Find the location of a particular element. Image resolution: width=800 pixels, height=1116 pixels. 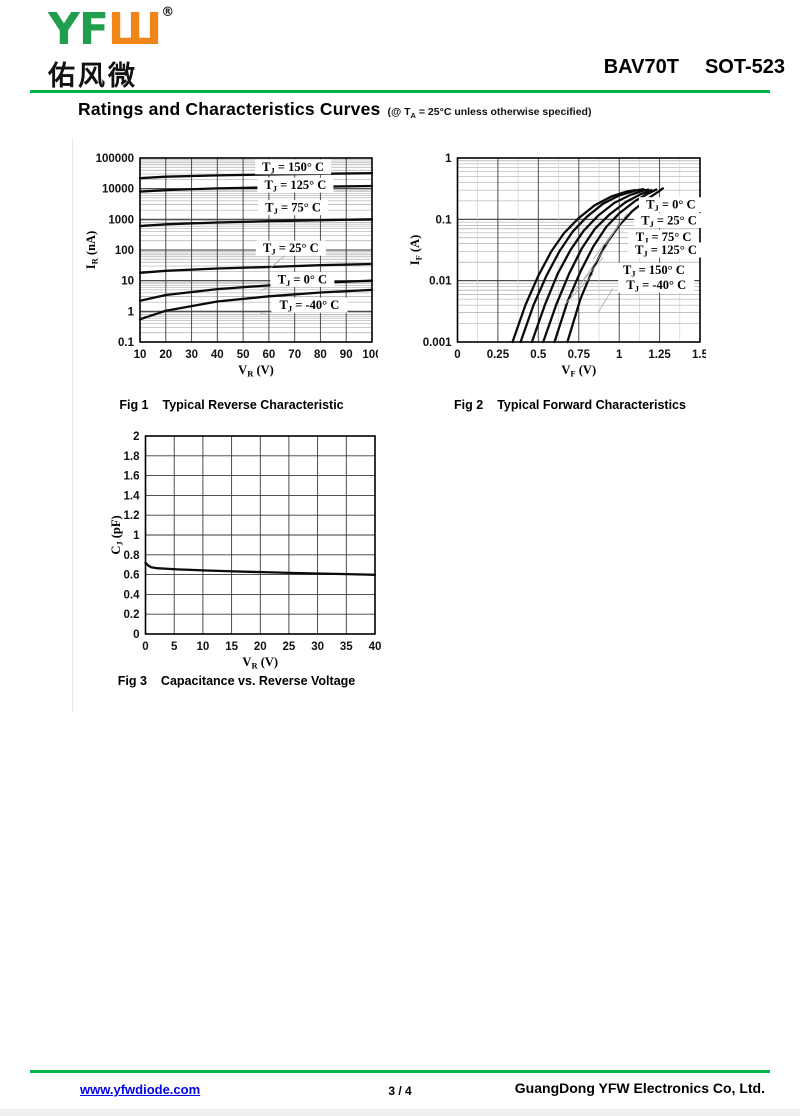

fig2-caption: Fig 2 Typical Forward Characteristics is located at coordinates (570, 405).